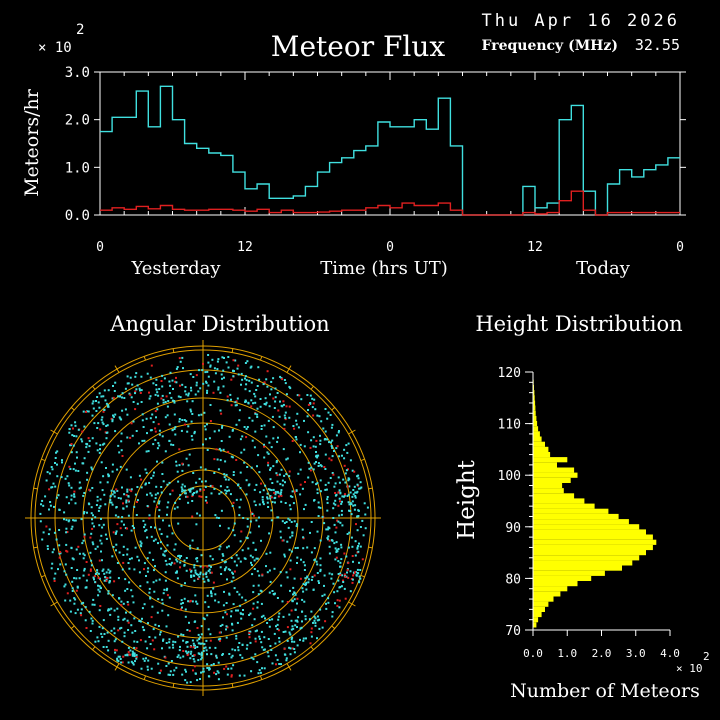 This screenshot has height=720, width=720. I want to click on polar-tick, so click(232, 350).